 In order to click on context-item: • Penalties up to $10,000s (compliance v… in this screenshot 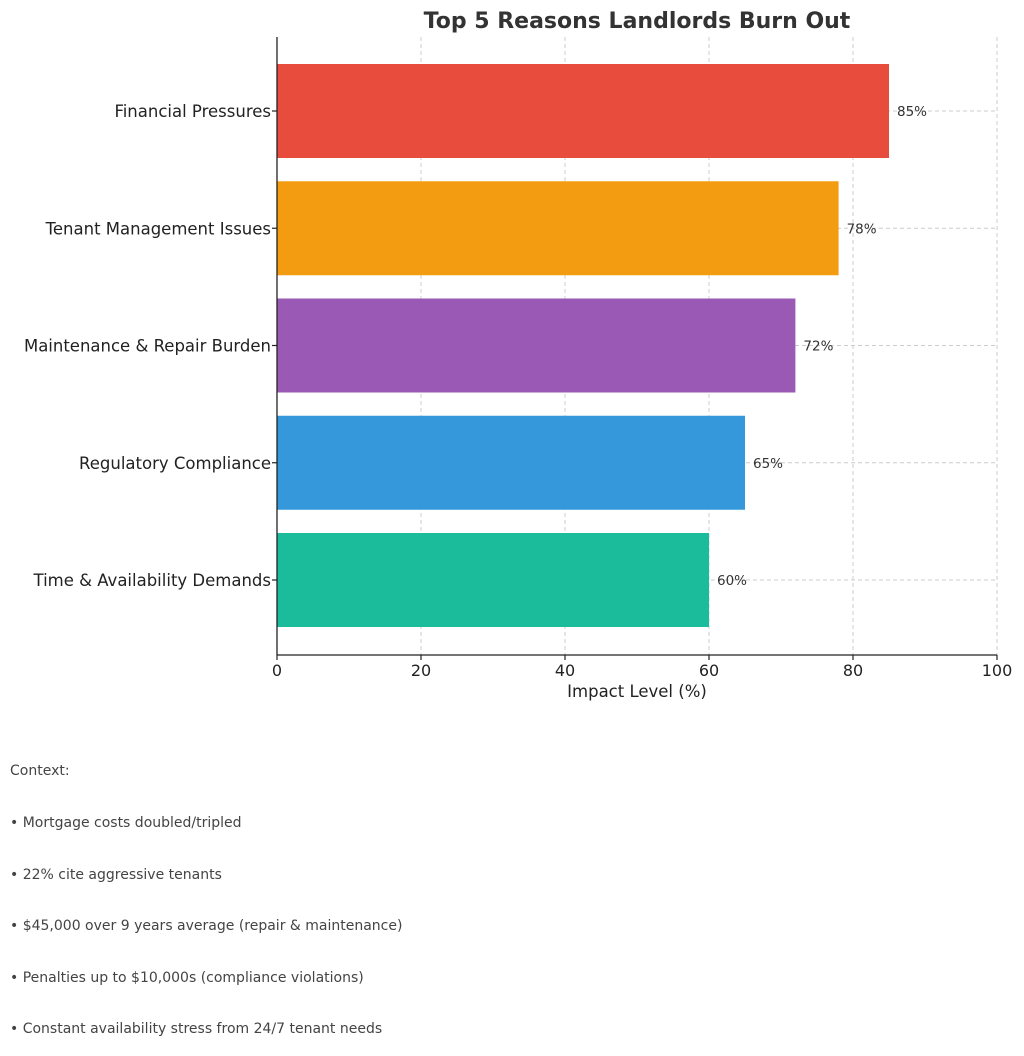, I will do `click(187, 977)`.